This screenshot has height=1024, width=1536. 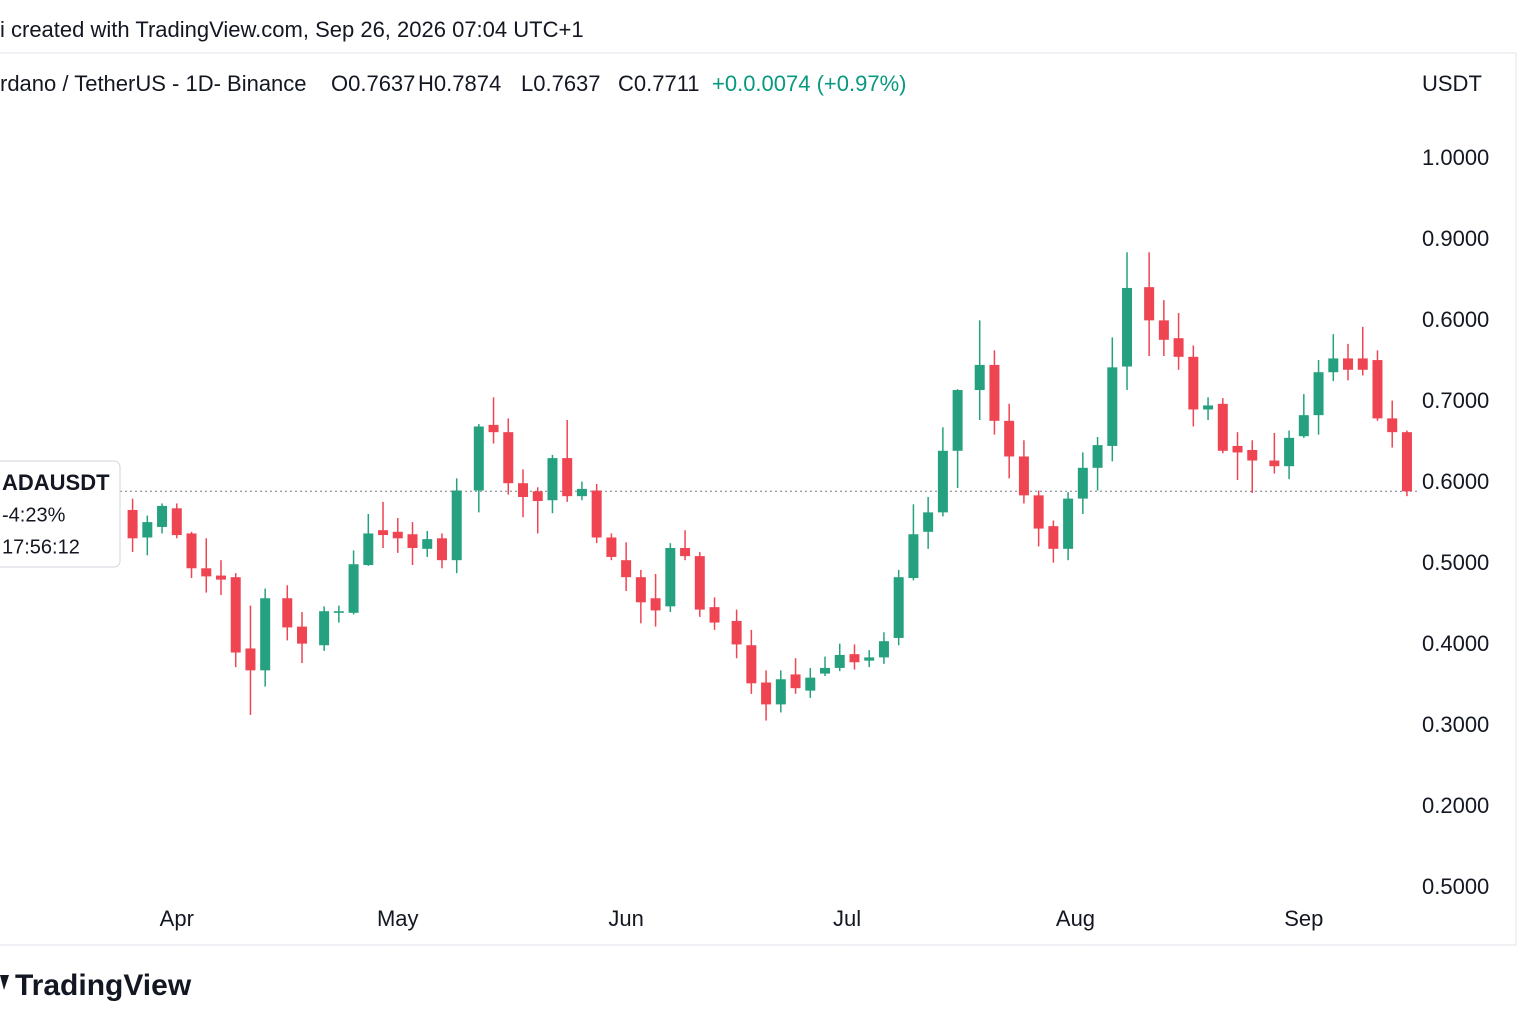 What do you see at coordinates (373, 83) in the screenshot?
I see `ohlc-label: O0.7637` at bounding box center [373, 83].